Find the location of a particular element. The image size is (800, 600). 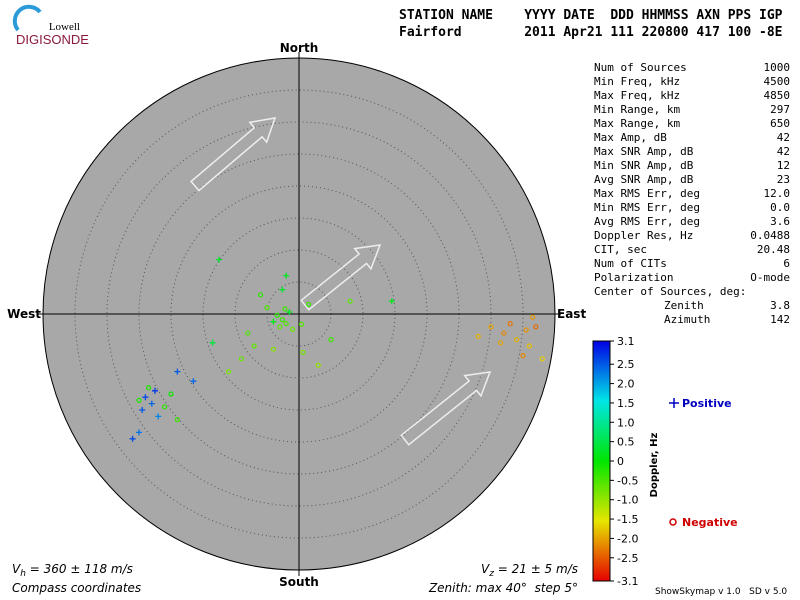

stat-label: Avg RMS Err, deg is located at coordinates (647, 221).